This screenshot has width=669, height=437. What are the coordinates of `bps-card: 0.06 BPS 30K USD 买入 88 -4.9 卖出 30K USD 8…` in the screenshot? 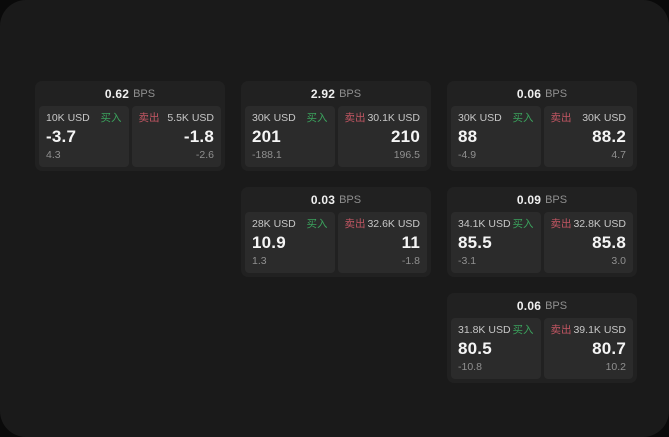 It's located at (542, 126).